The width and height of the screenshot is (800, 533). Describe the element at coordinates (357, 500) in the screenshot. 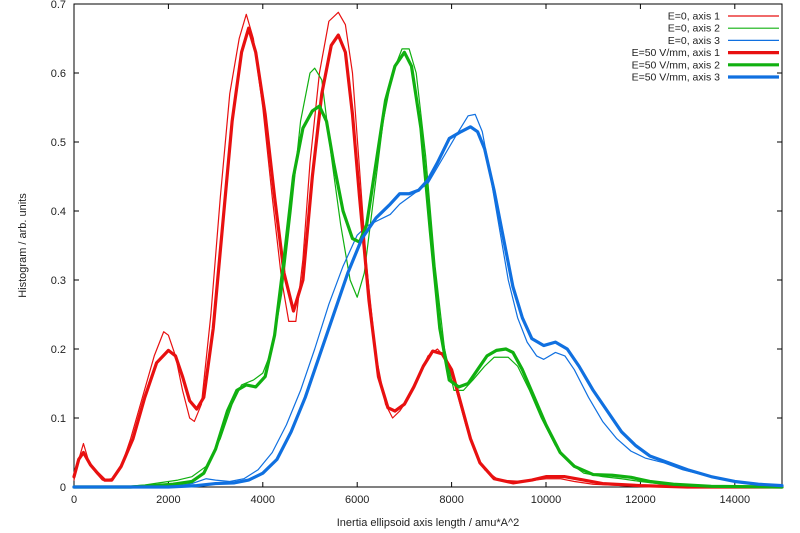

I see `x-tick-label: 6000` at that location.